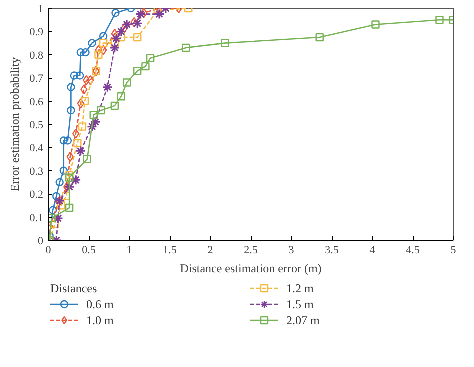 This screenshot has width=474, height=367. I want to click on y-tick-label: 1, so click(41, 10).